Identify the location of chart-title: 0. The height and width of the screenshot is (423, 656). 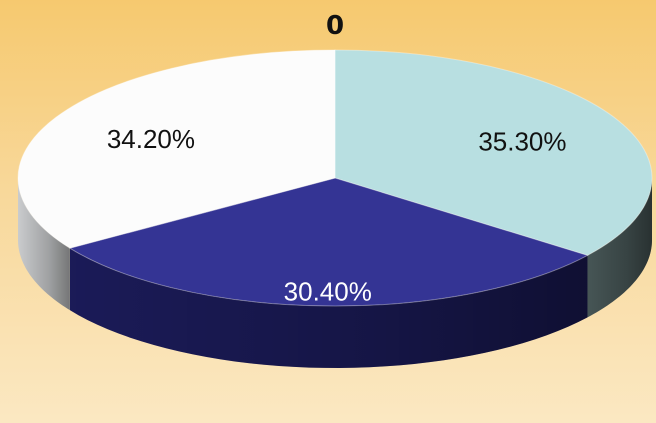
(335, 26).